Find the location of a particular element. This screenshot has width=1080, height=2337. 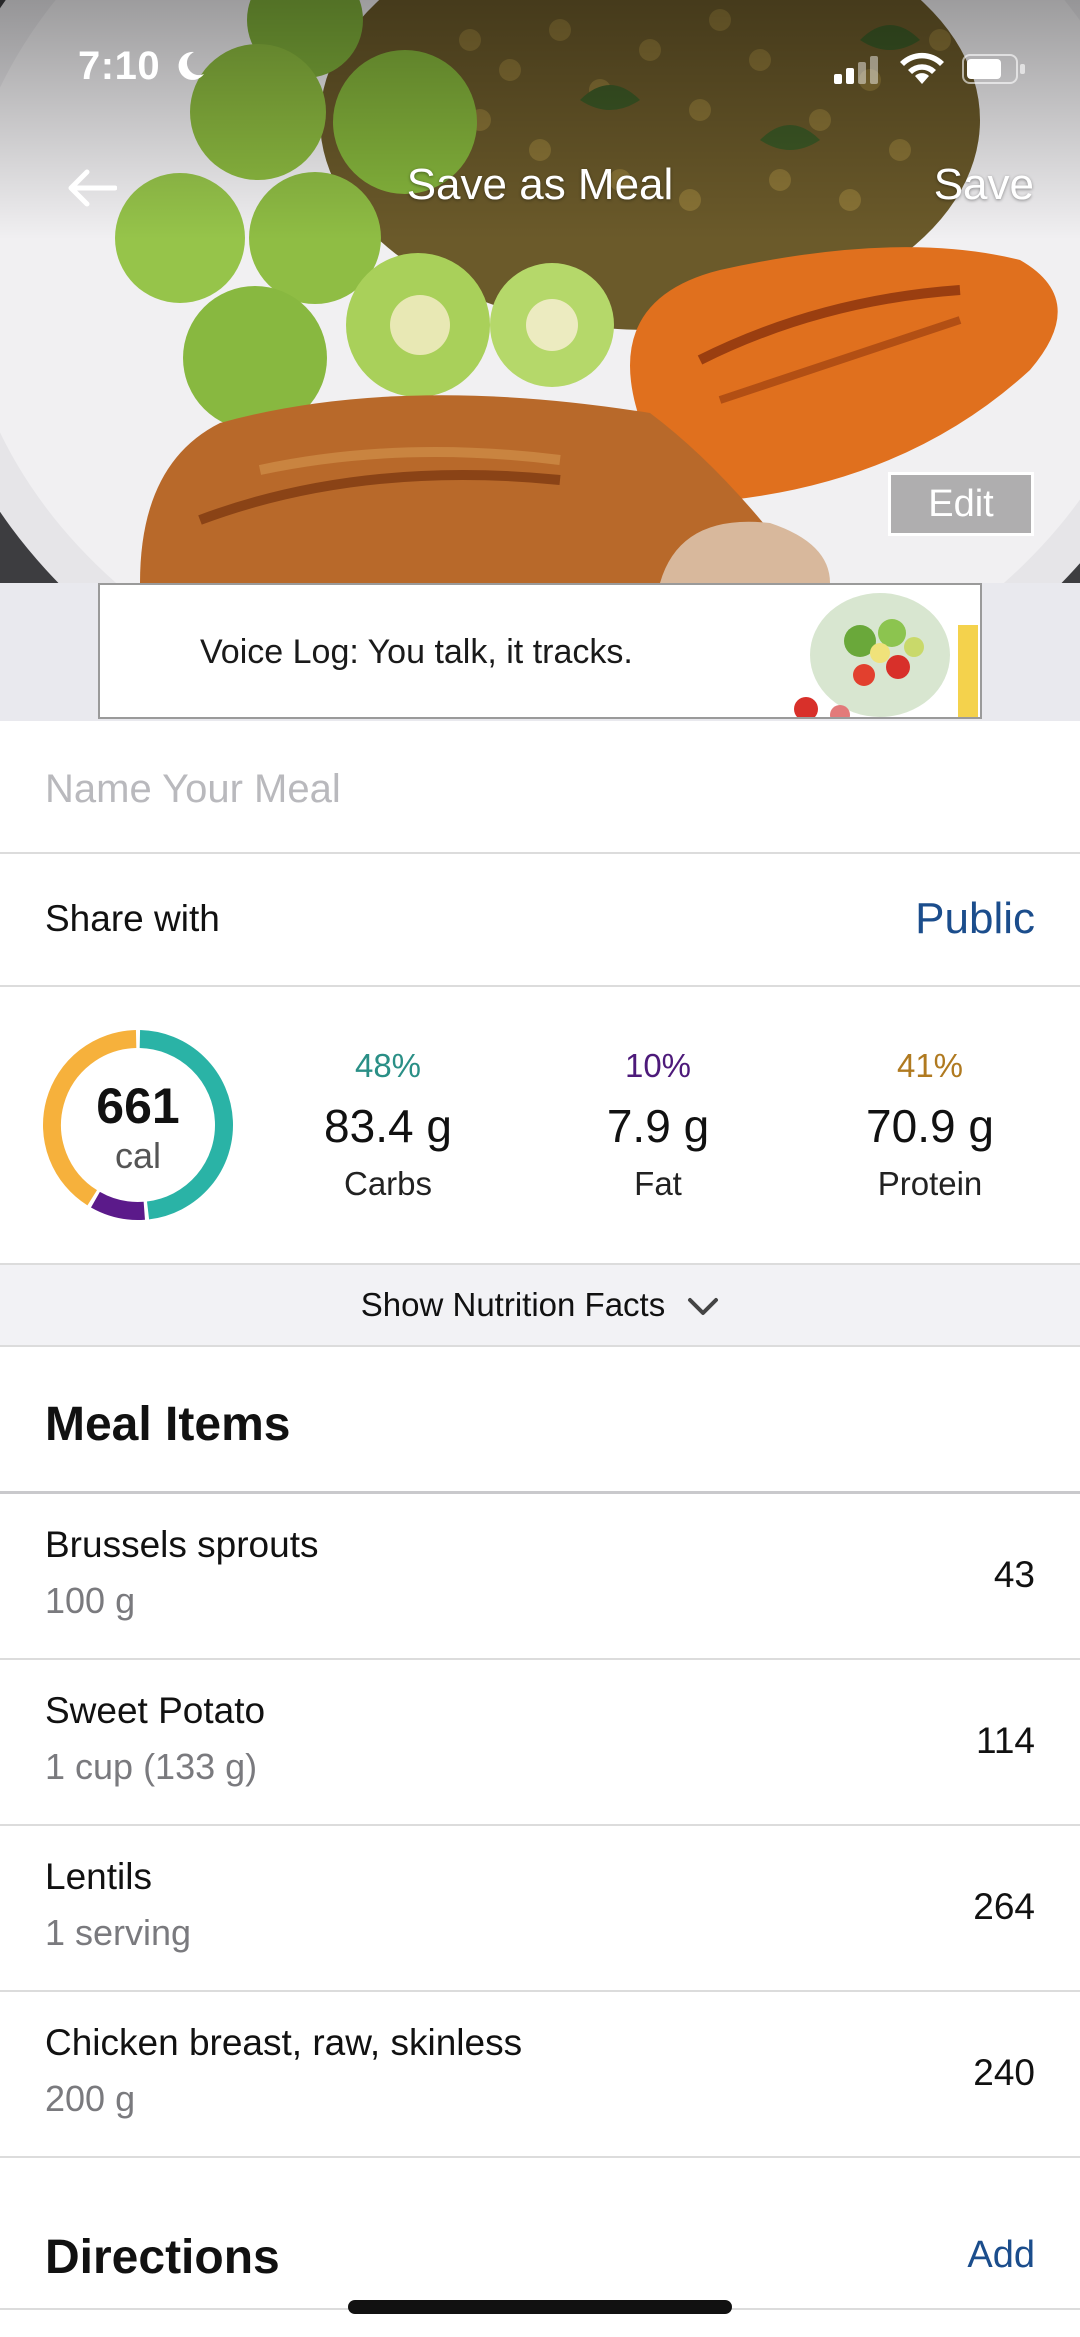

meal-item-row: Chicken breast, raw, skinless 200 g 240 is located at coordinates (540, 2075).